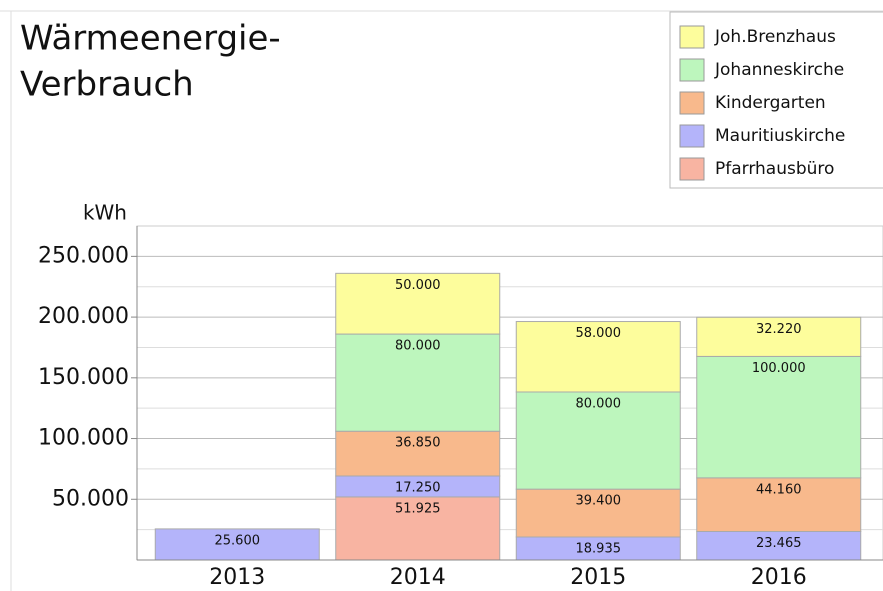 Image resolution: width=883 pixels, height=591 pixels. I want to click on legend-label: Kindergarten, so click(770, 103).